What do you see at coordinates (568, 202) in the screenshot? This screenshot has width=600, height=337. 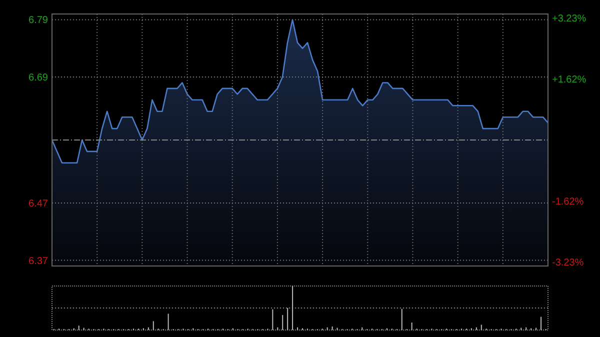 I see `y2-tick-label: -1.62%` at bounding box center [568, 202].